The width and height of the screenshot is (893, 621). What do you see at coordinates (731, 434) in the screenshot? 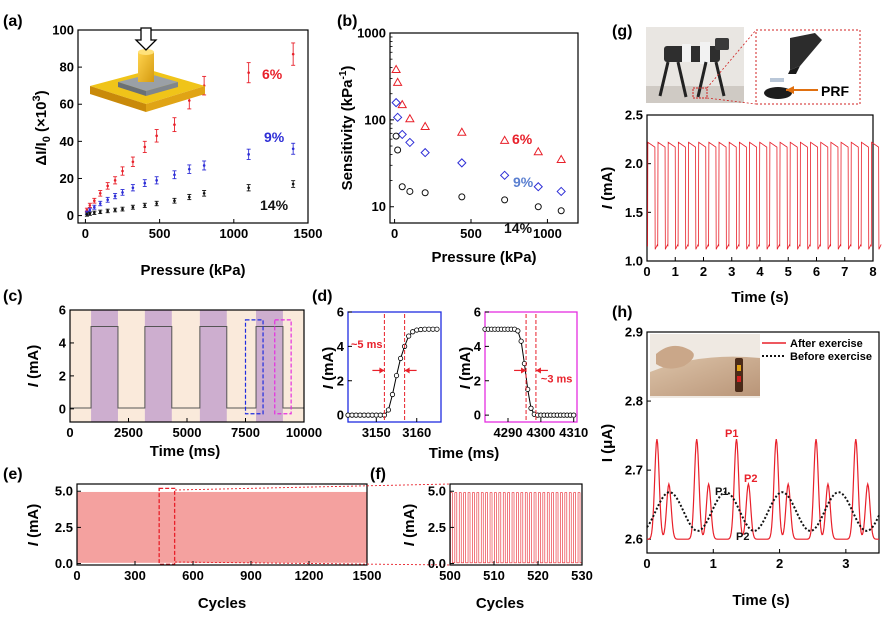
I see `annot-h-p1-red: P1` at bounding box center [731, 434].